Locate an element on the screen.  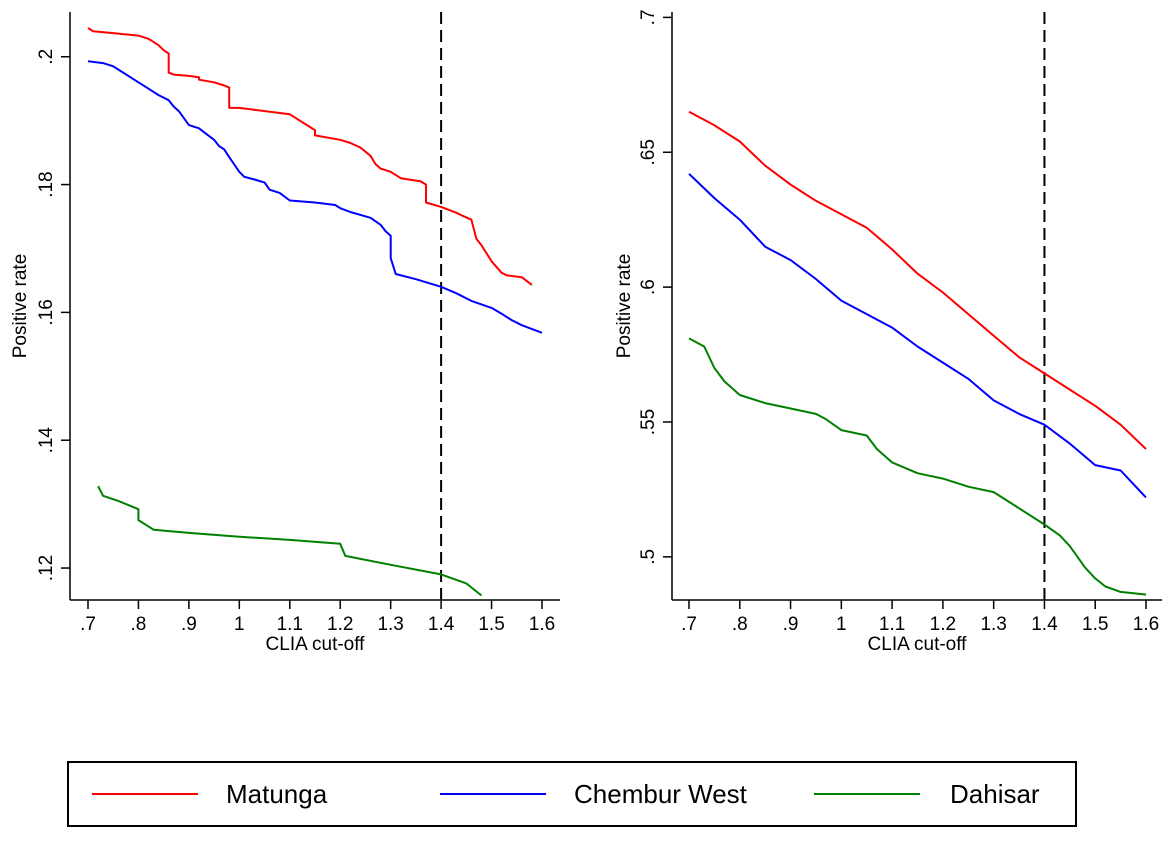
y-tick-label: .16 is located at coordinates (46, 312).